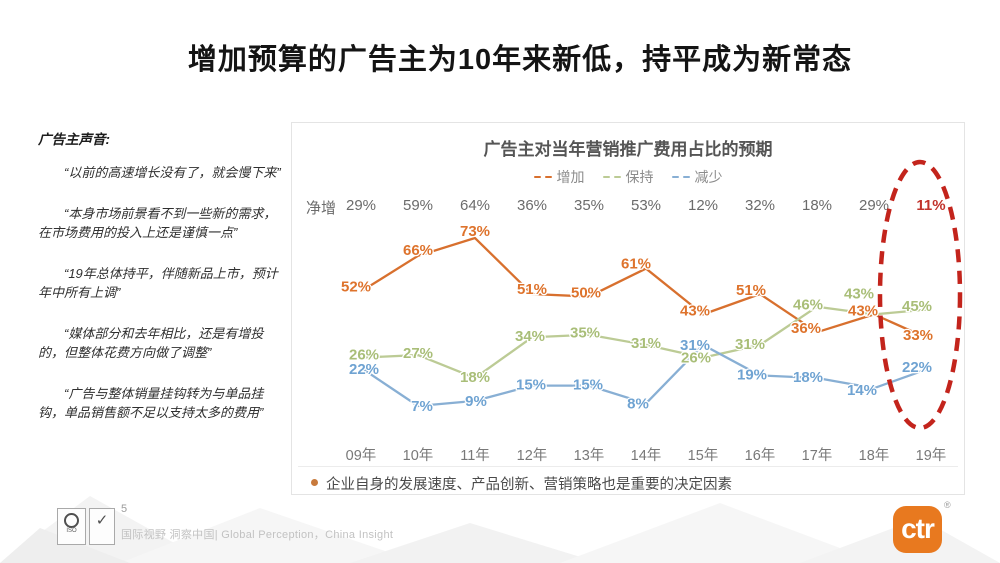  What do you see at coordinates (628, 149) in the screenshot?
I see `chart-title: 广告主对当年营销推广费用占比的预期` at bounding box center [628, 149].